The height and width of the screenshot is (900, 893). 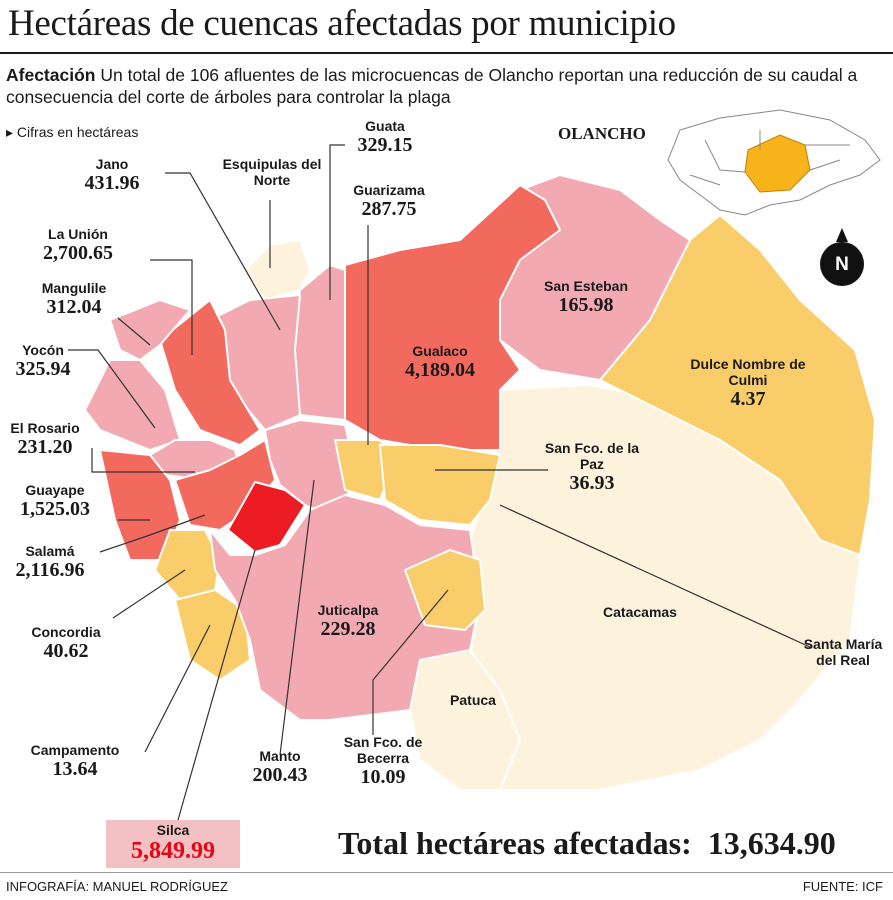 I want to click on total-value: 13,634.90, so click(x=771, y=843).